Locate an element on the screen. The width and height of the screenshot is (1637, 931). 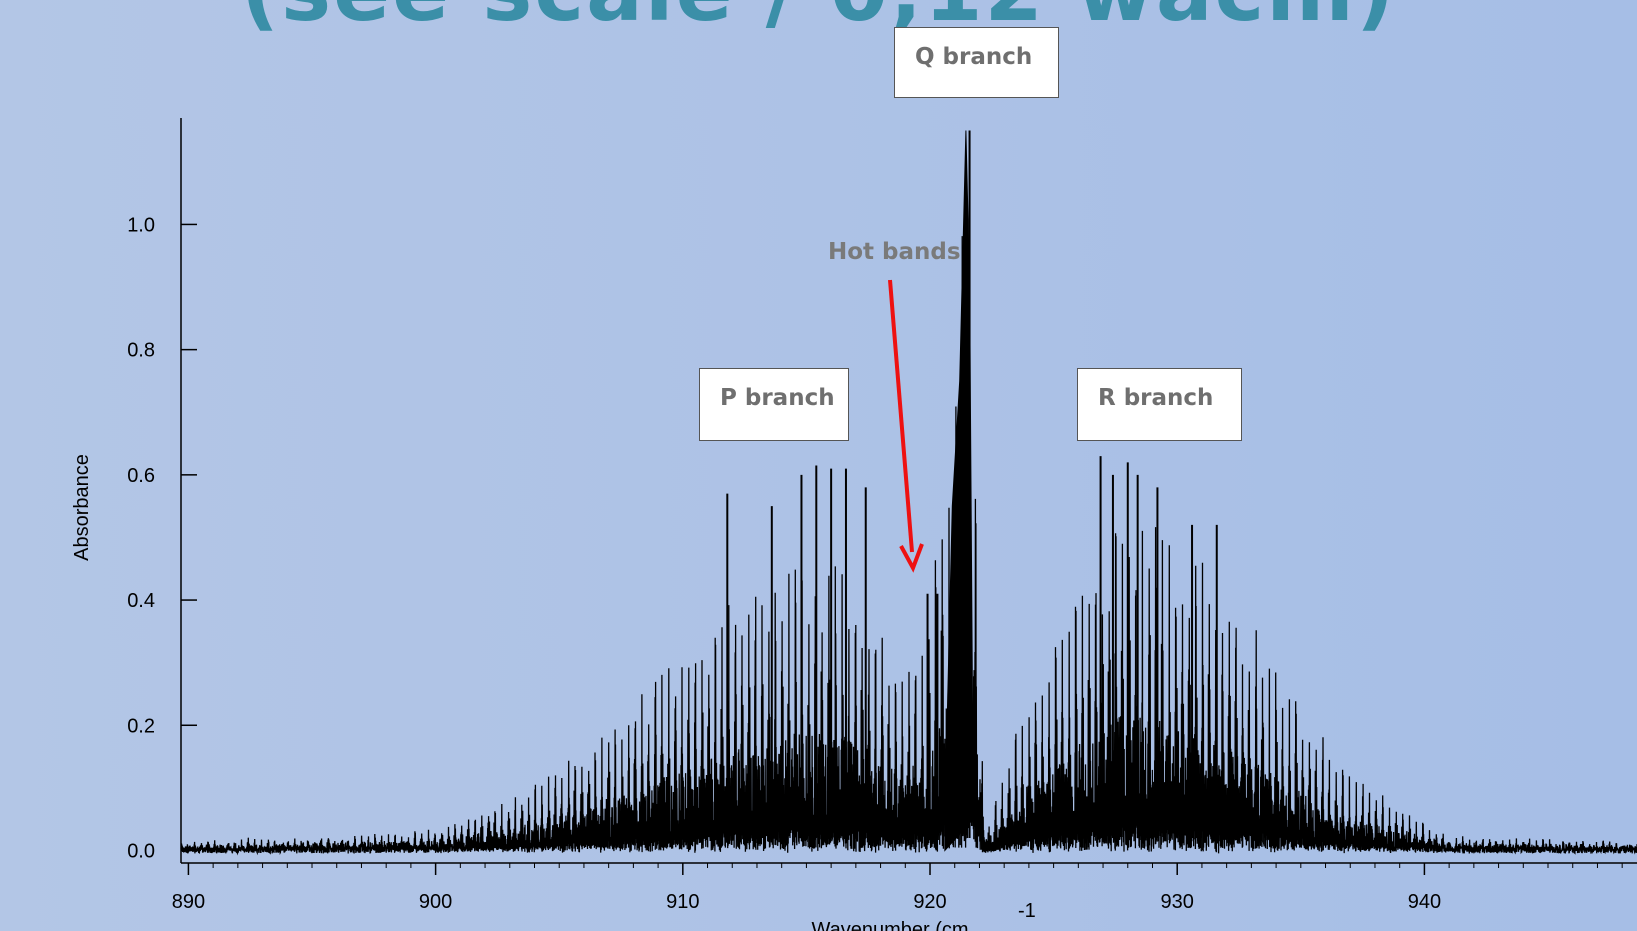
x-axis-title: Wavenumber (cm is located at coordinates (889, 925).